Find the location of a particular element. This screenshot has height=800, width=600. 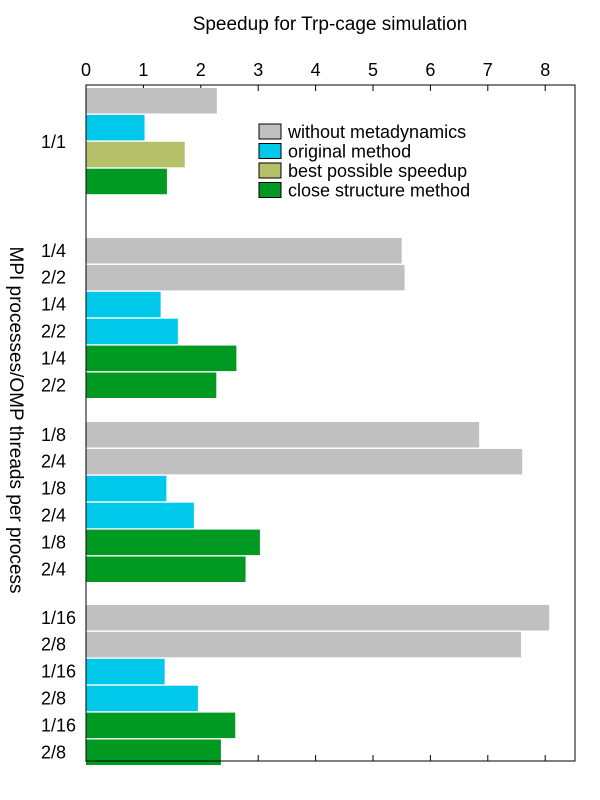

legend-label-without: without metadynamics is located at coordinates (376, 132).